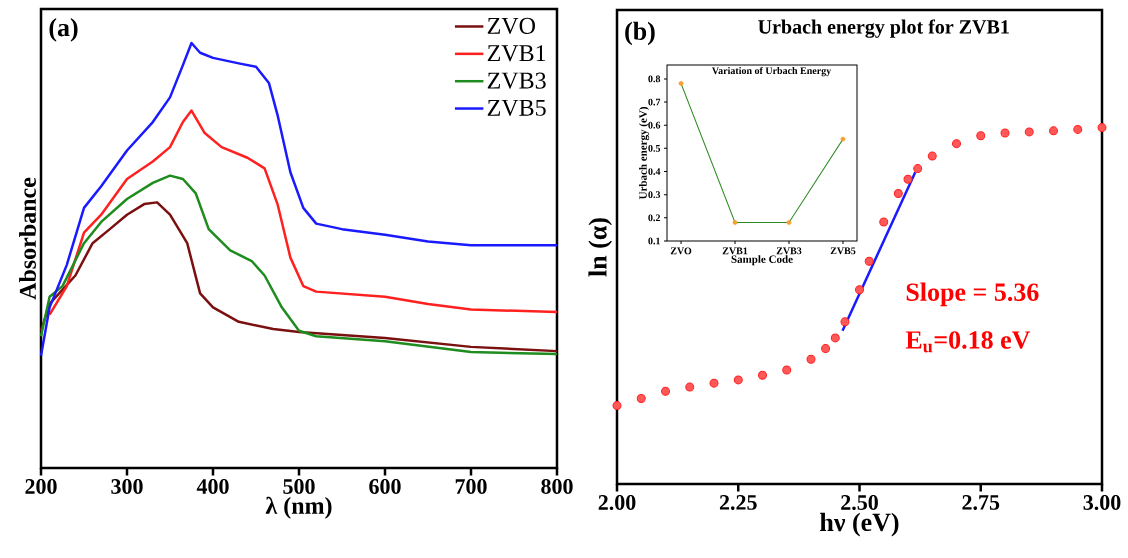 The image size is (1128, 558). I want to click on x-tick-label: 2.75, so click(981, 502).